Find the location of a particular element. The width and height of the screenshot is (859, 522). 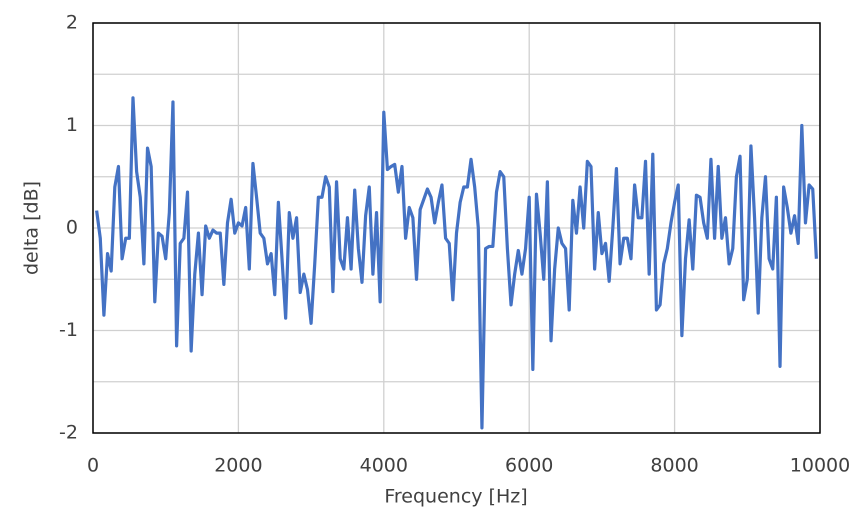

y-tick-label: -2 is located at coordinates (68, 433).